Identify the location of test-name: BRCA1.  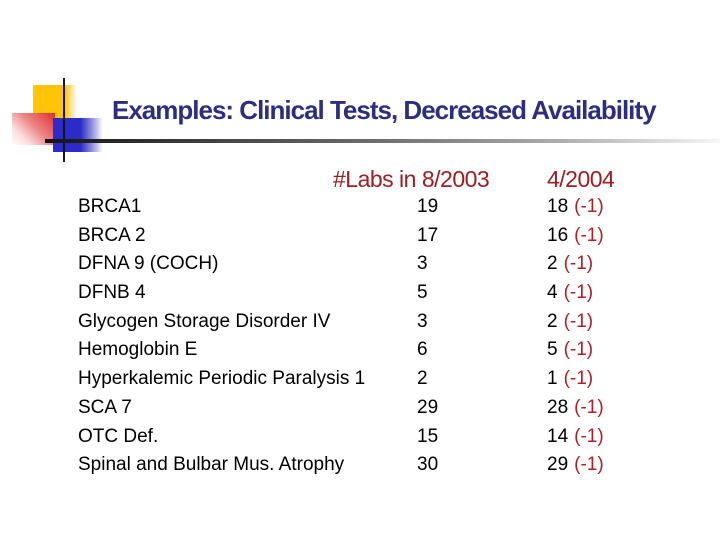
(110, 206).